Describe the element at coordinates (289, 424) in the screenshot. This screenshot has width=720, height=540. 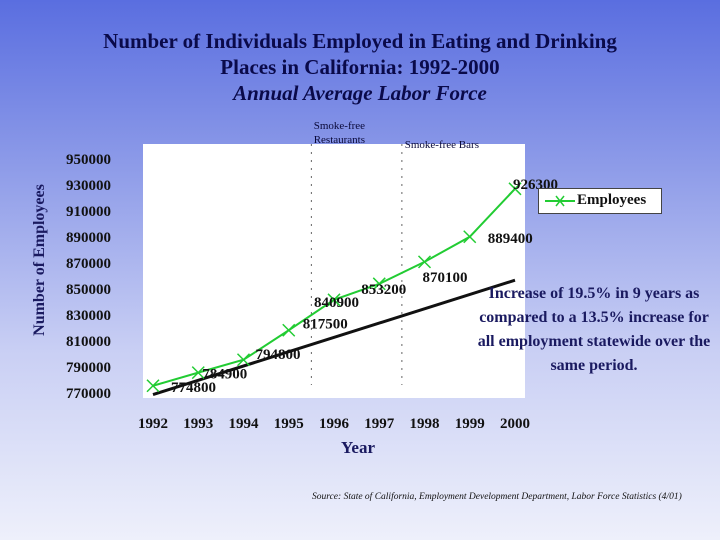
I see `x-tick-label: 1995` at that location.